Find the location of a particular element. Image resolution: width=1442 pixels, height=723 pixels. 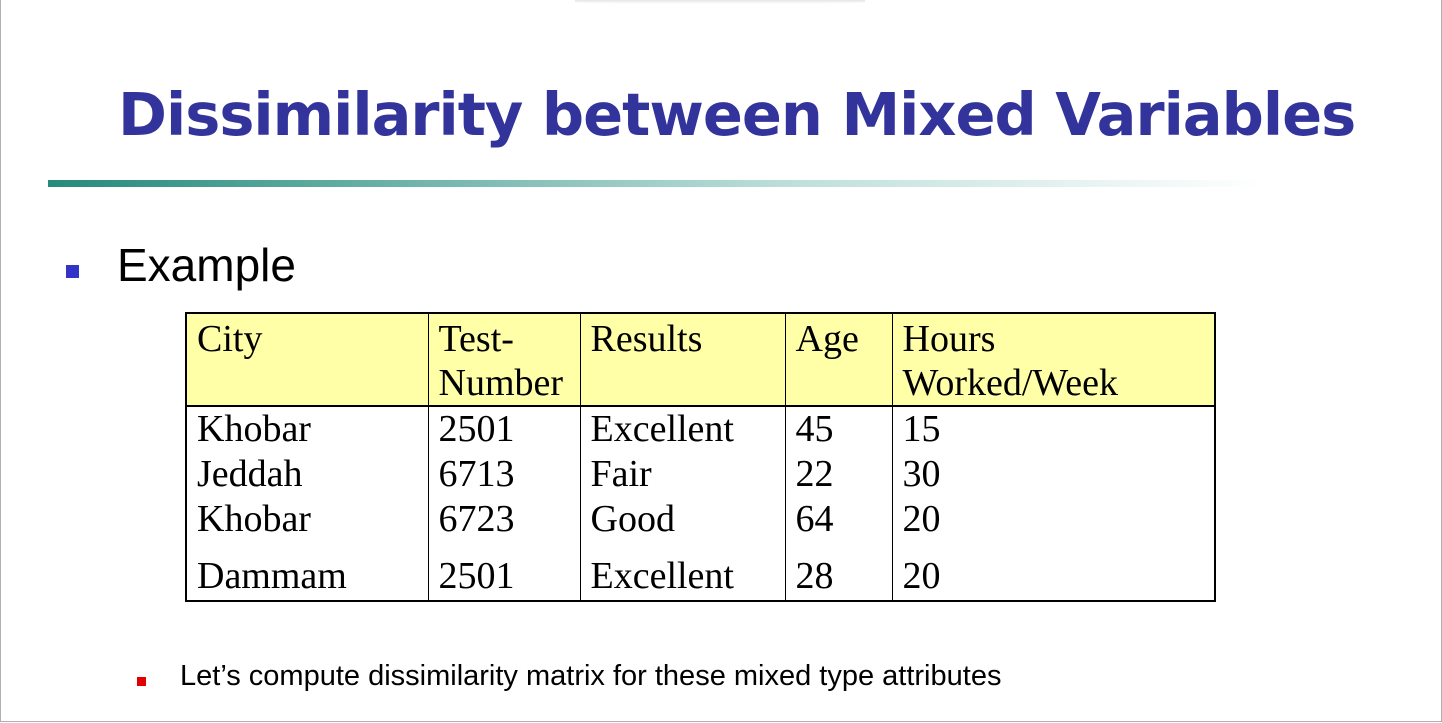

table-row: Khobar 6723 Good 64 20 is located at coordinates (700, 519).